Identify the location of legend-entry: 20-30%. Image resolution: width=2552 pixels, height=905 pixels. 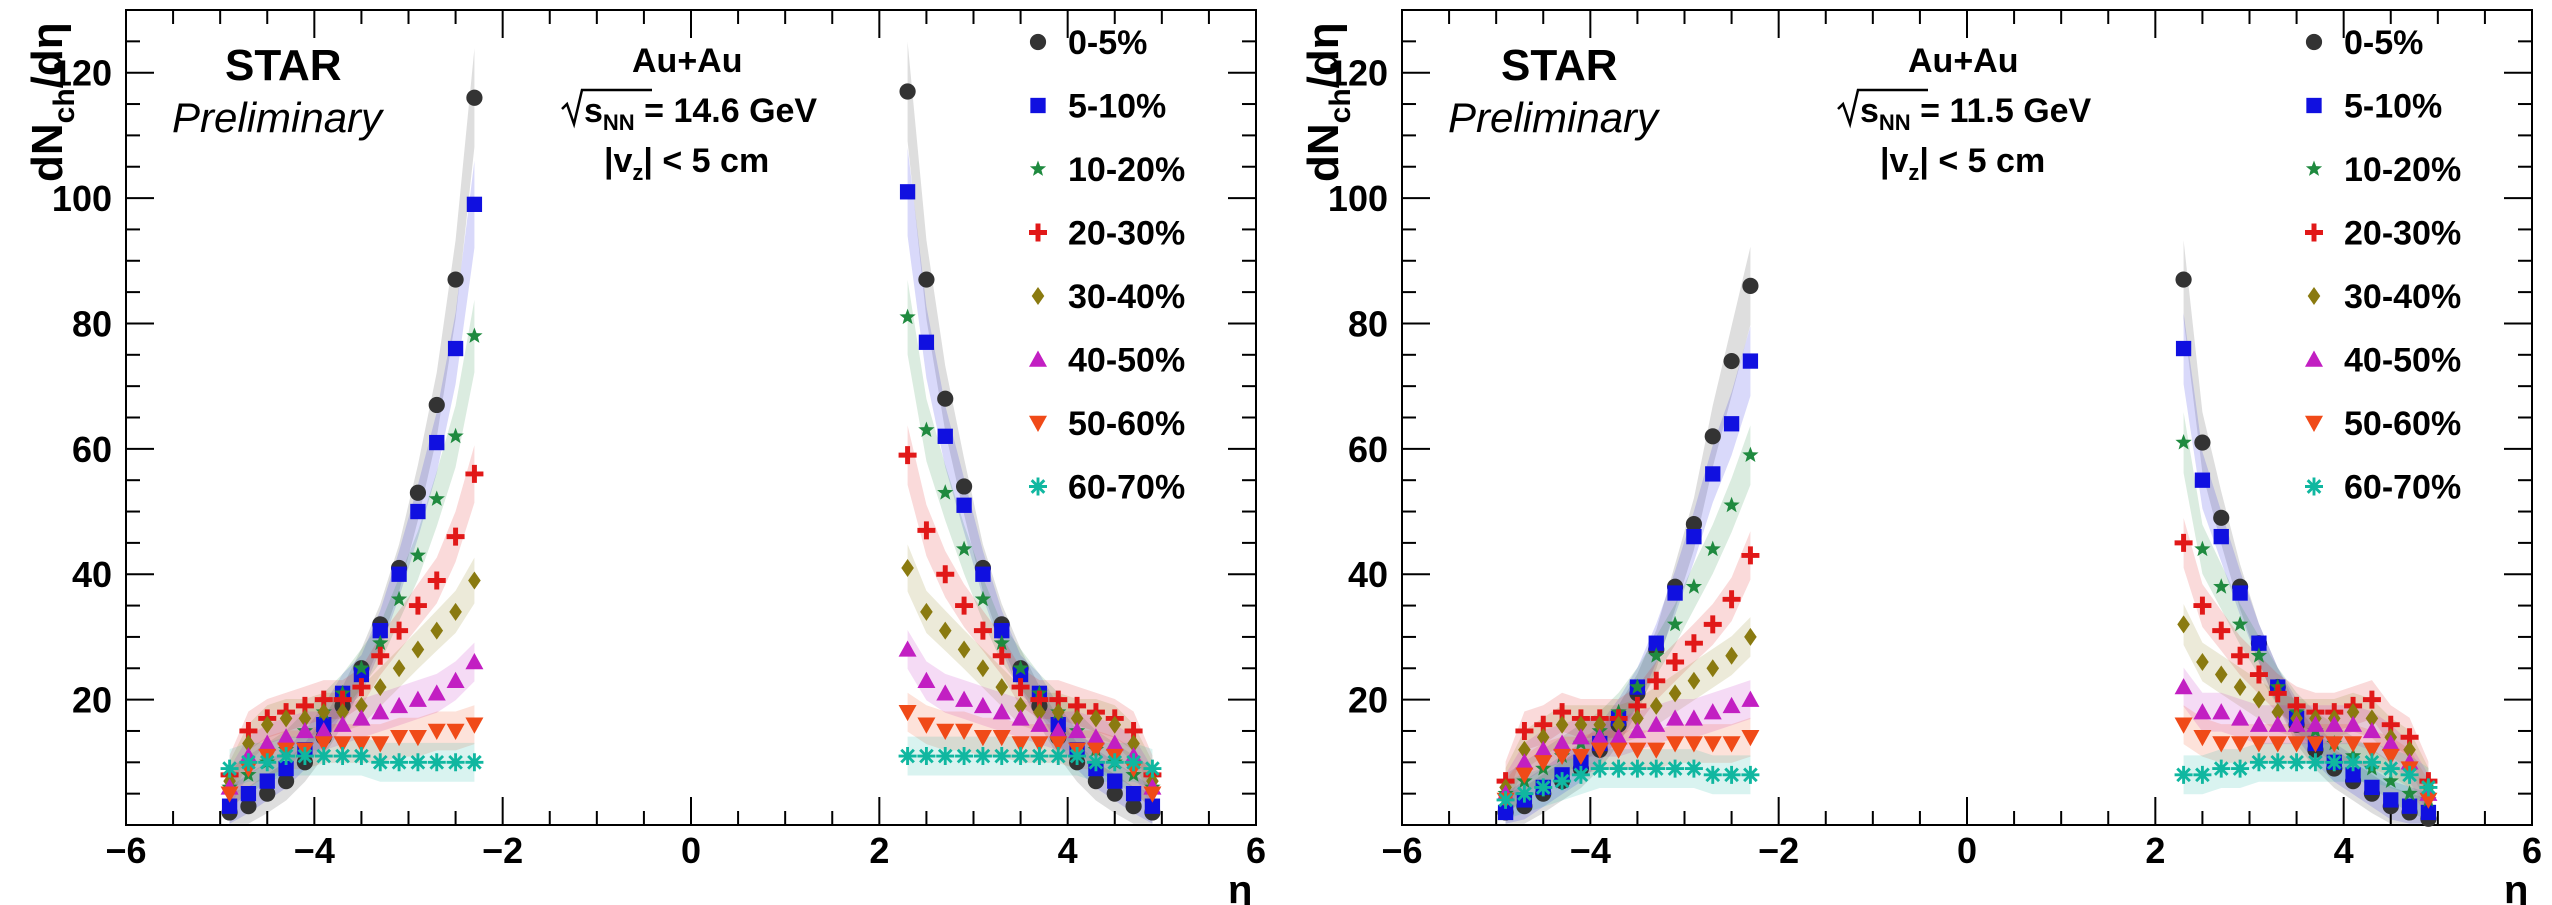
(1107, 234).